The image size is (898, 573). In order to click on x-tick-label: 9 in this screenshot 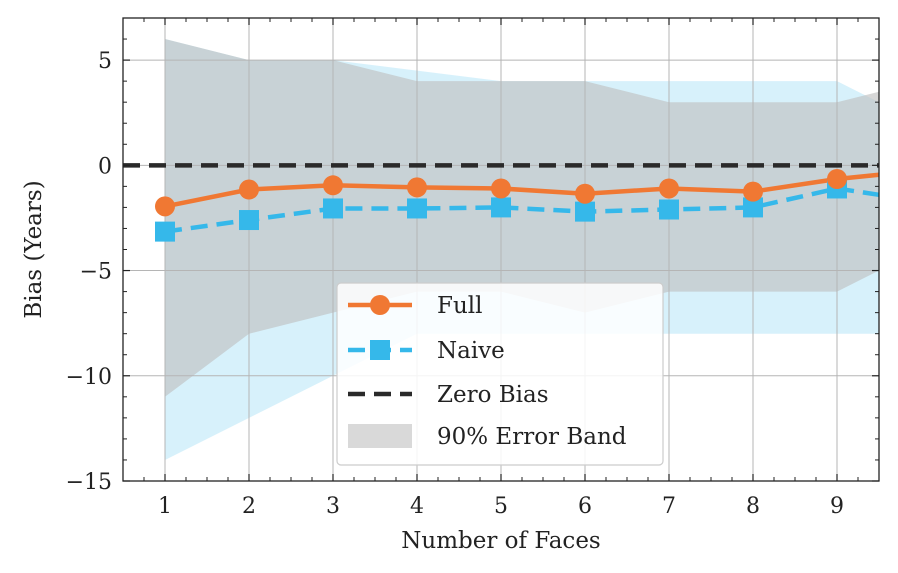, I will do `click(837, 506)`.